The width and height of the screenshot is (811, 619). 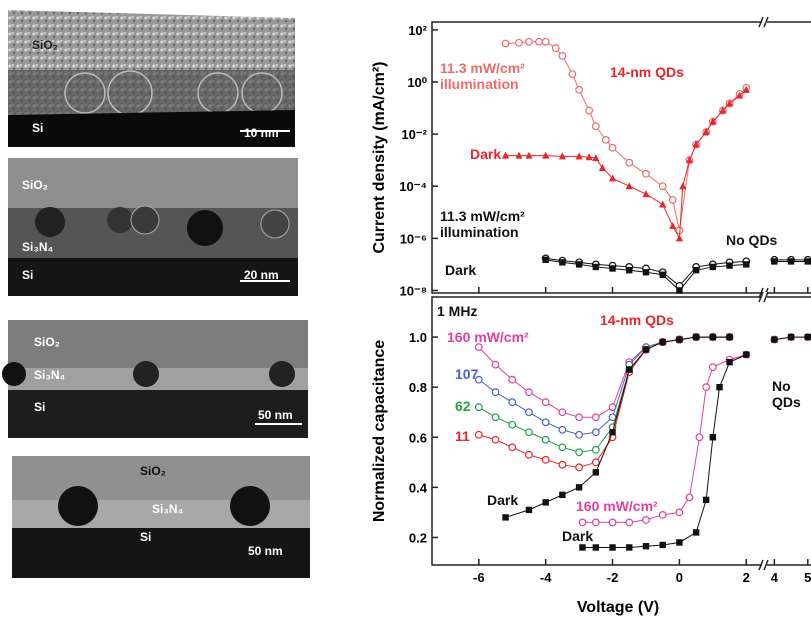 What do you see at coordinates (613, 577) in the screenshot?
I see `x-tick-label: -2` at bounding box center [613, 577].